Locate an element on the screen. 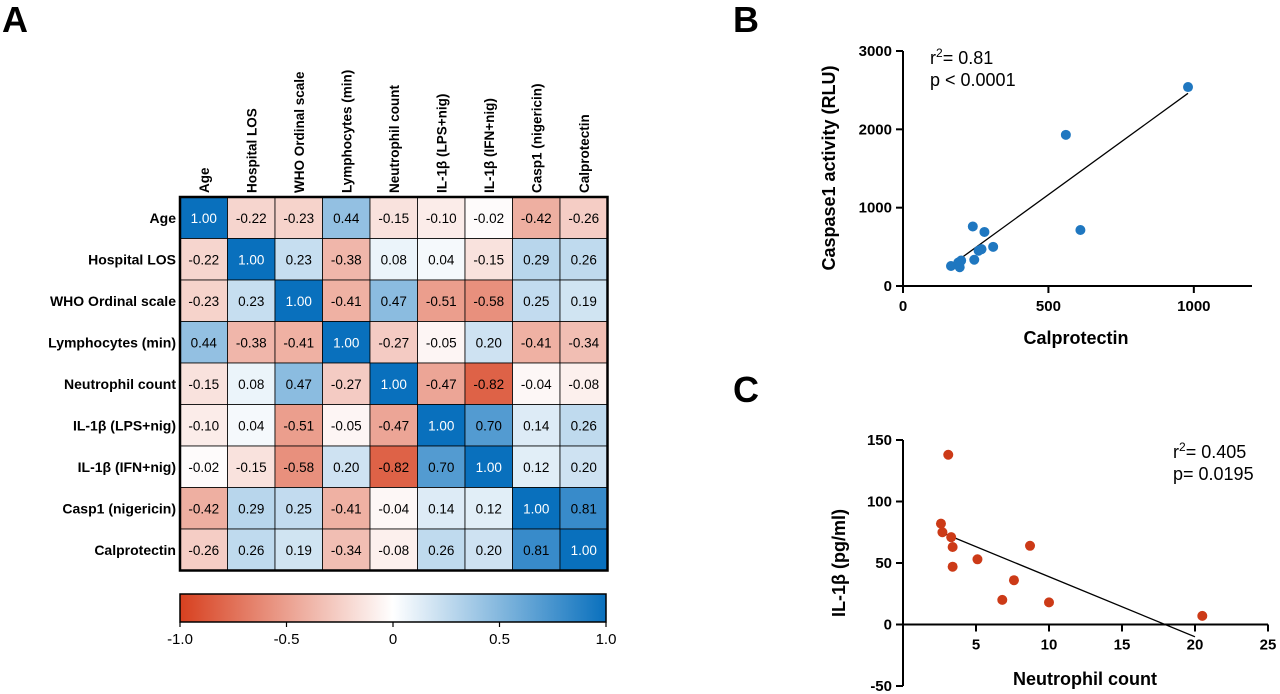 This screenshot has height=694, width=1280. heatmap-value: -0.08 is located at coordinates (583, 384).